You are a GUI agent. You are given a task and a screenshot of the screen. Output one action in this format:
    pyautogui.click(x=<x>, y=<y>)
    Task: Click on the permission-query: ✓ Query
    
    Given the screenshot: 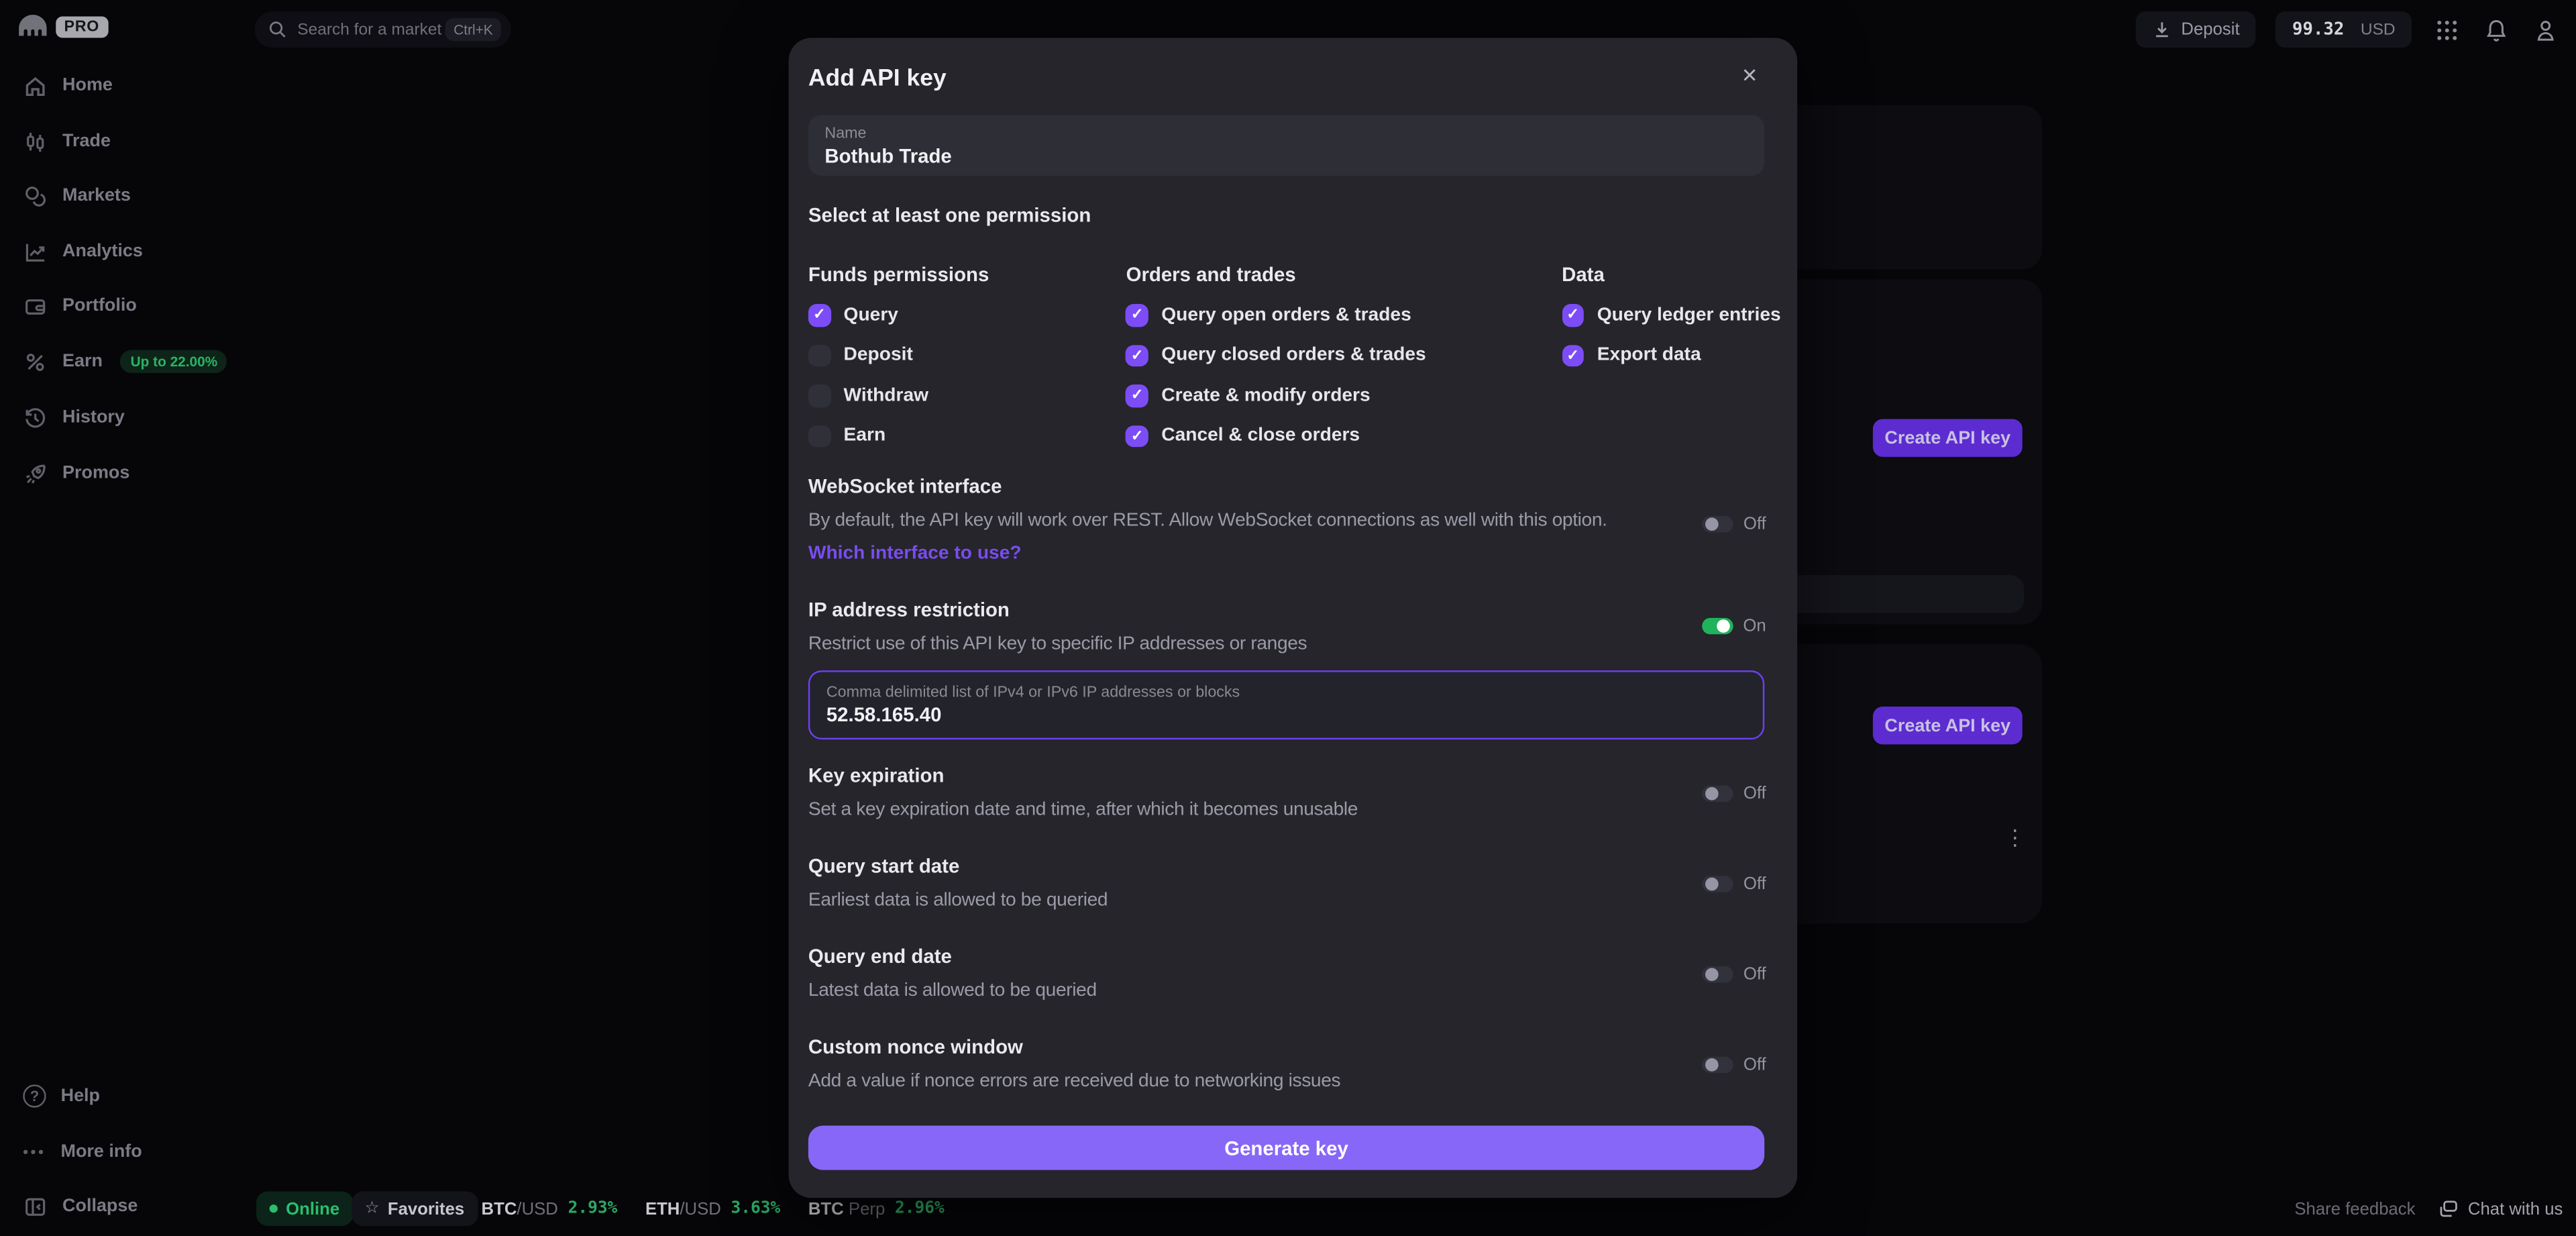 What is the action you would take?
    pyautogui.click(x=967, y=315)
    